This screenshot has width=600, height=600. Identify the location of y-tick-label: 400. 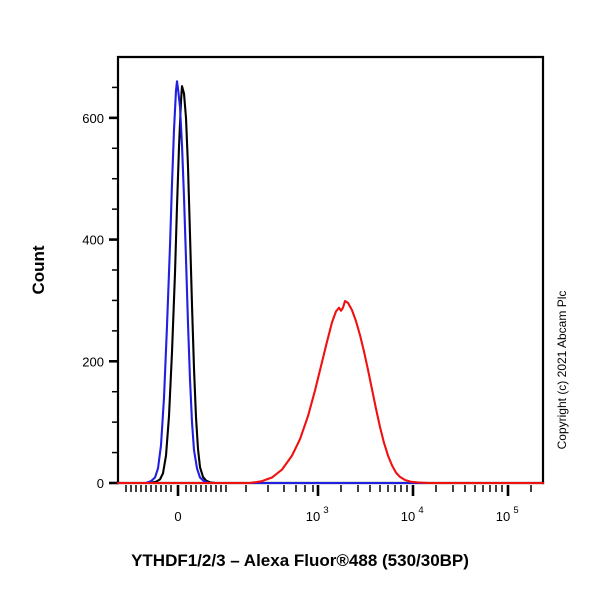
(93, 240).